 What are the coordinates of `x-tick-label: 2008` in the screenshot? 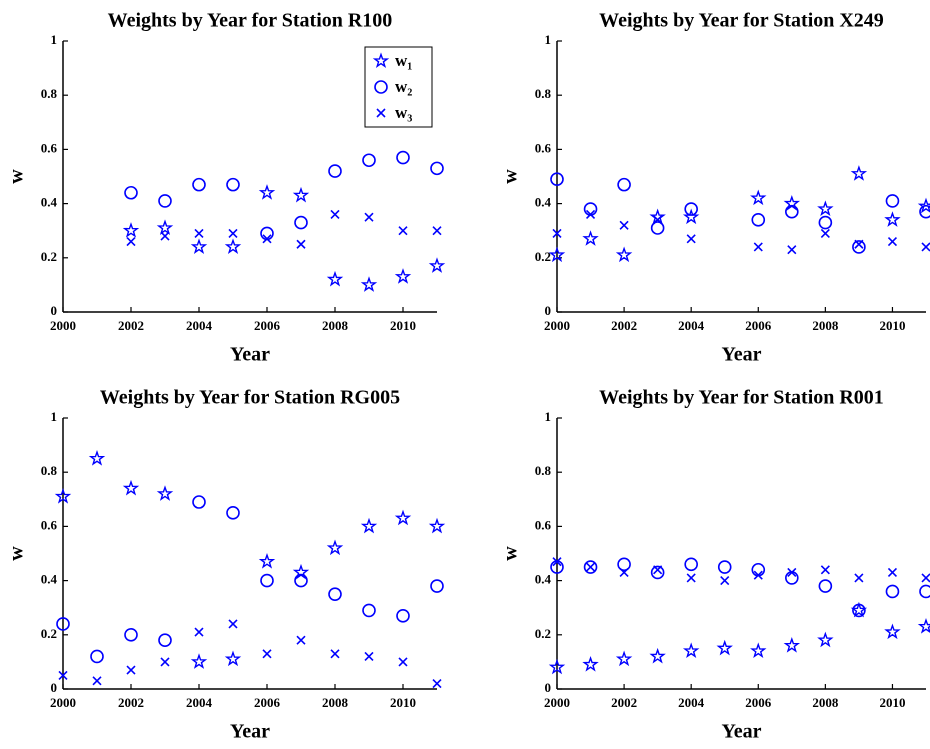 It's located at (825, 702).